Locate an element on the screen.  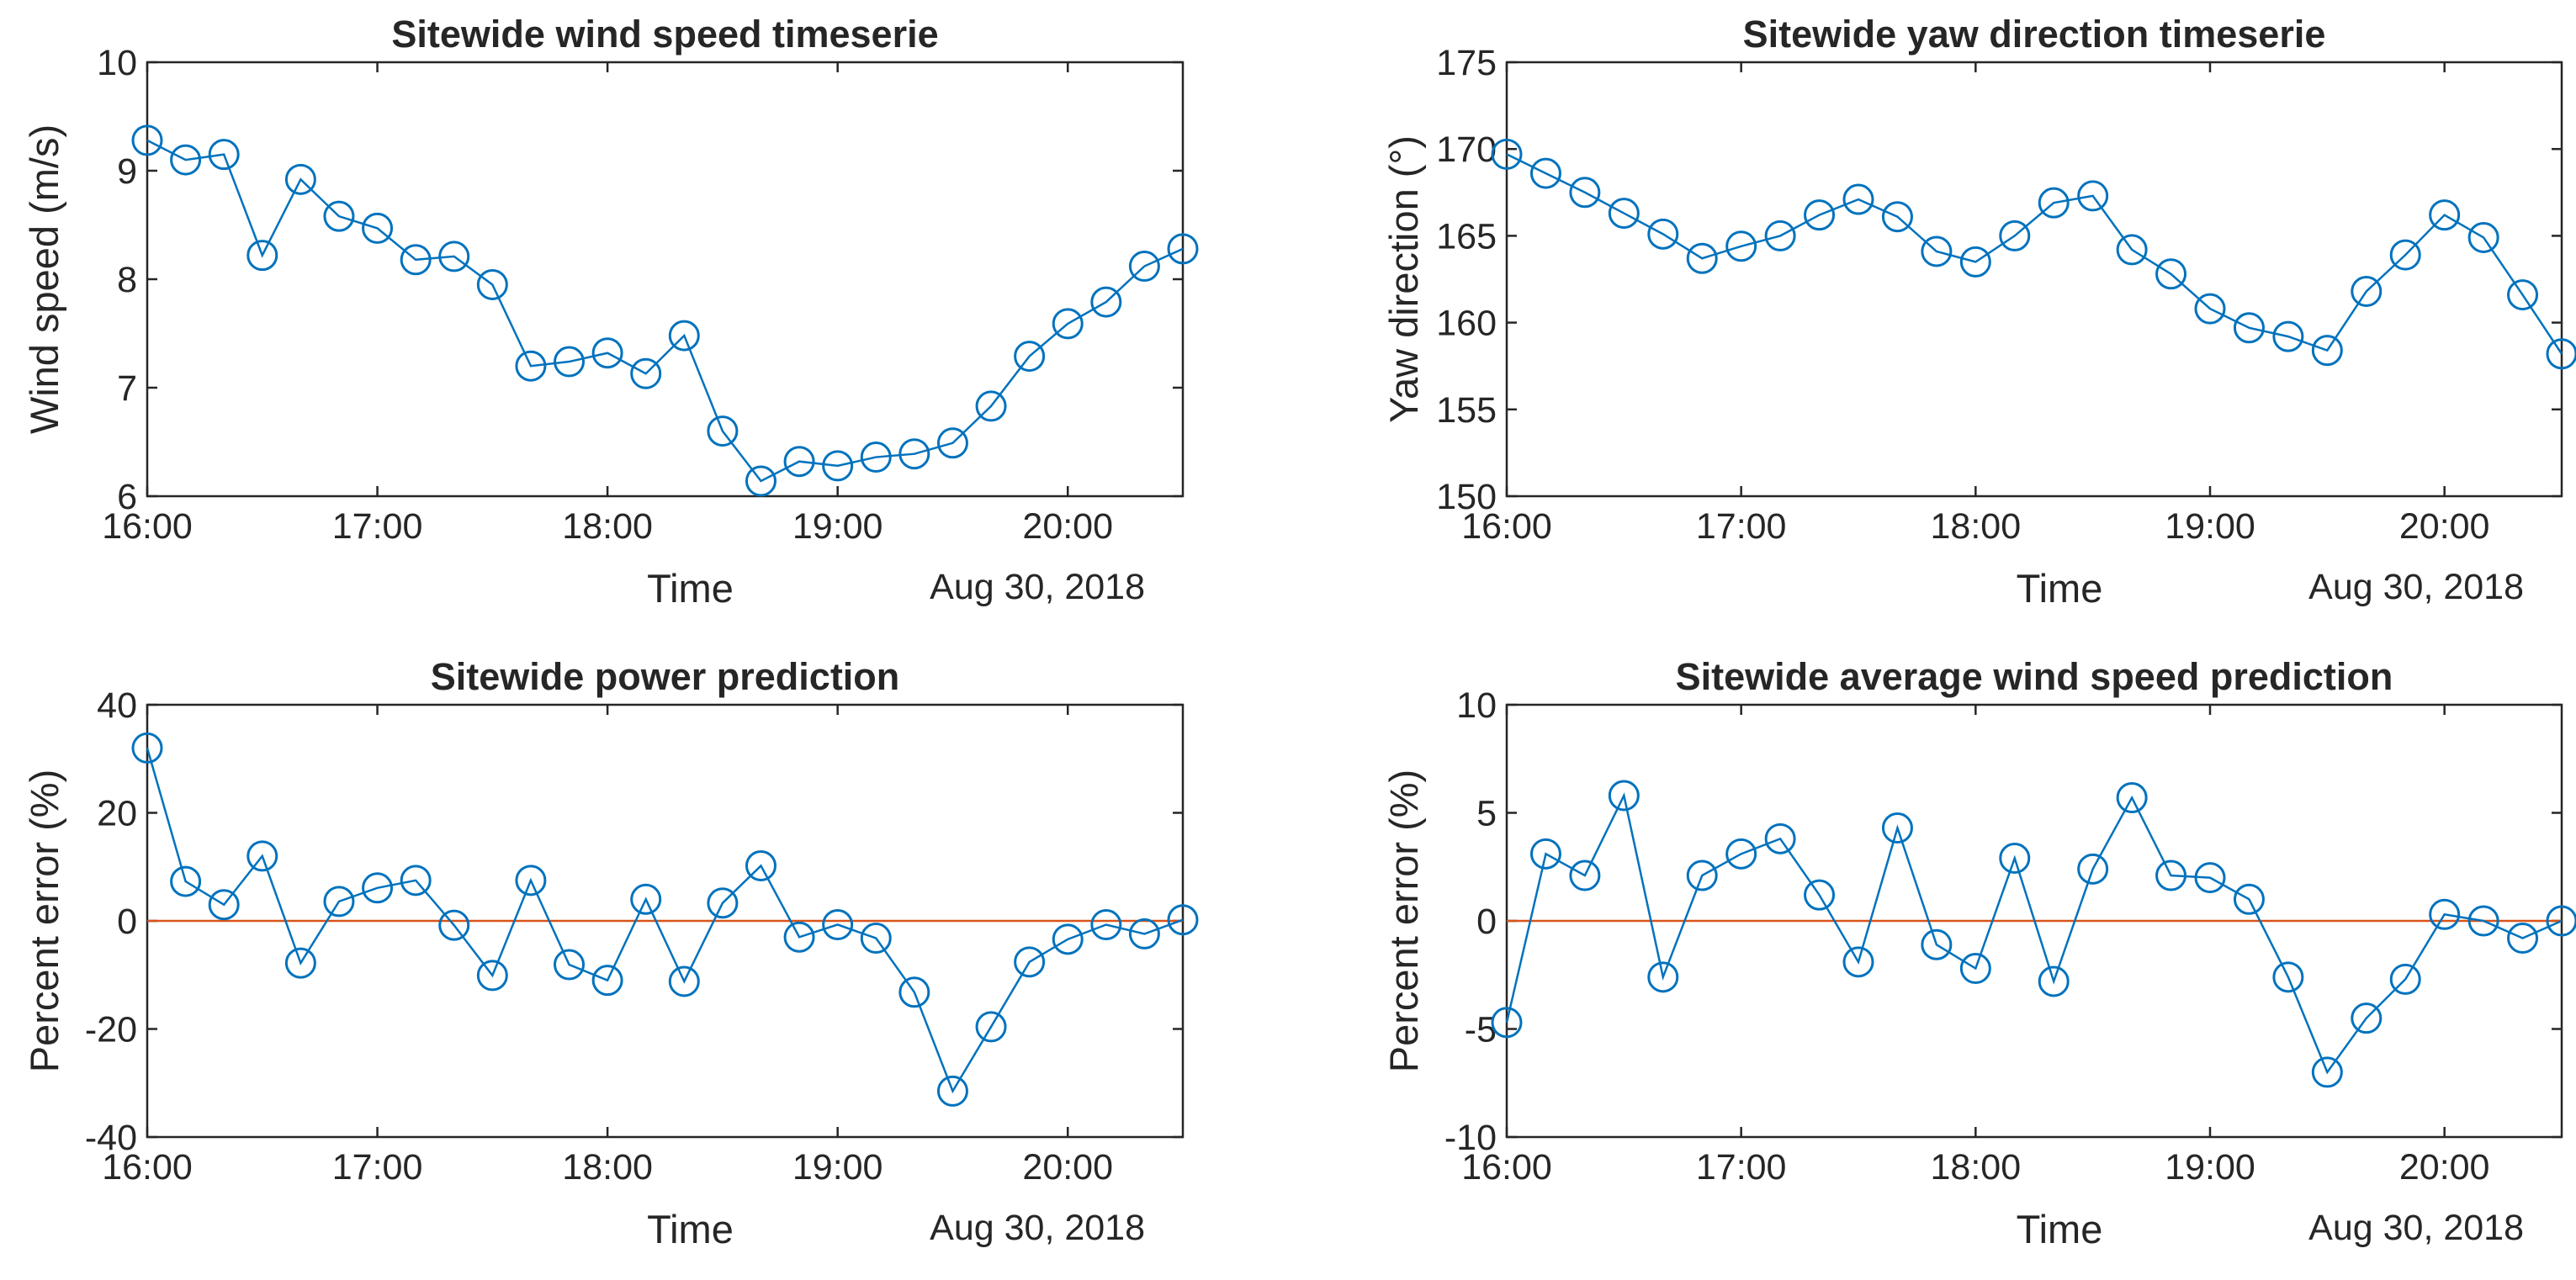
chart-title: Sitewide yaw direction timeserie is located at coordinates (2034, 34).